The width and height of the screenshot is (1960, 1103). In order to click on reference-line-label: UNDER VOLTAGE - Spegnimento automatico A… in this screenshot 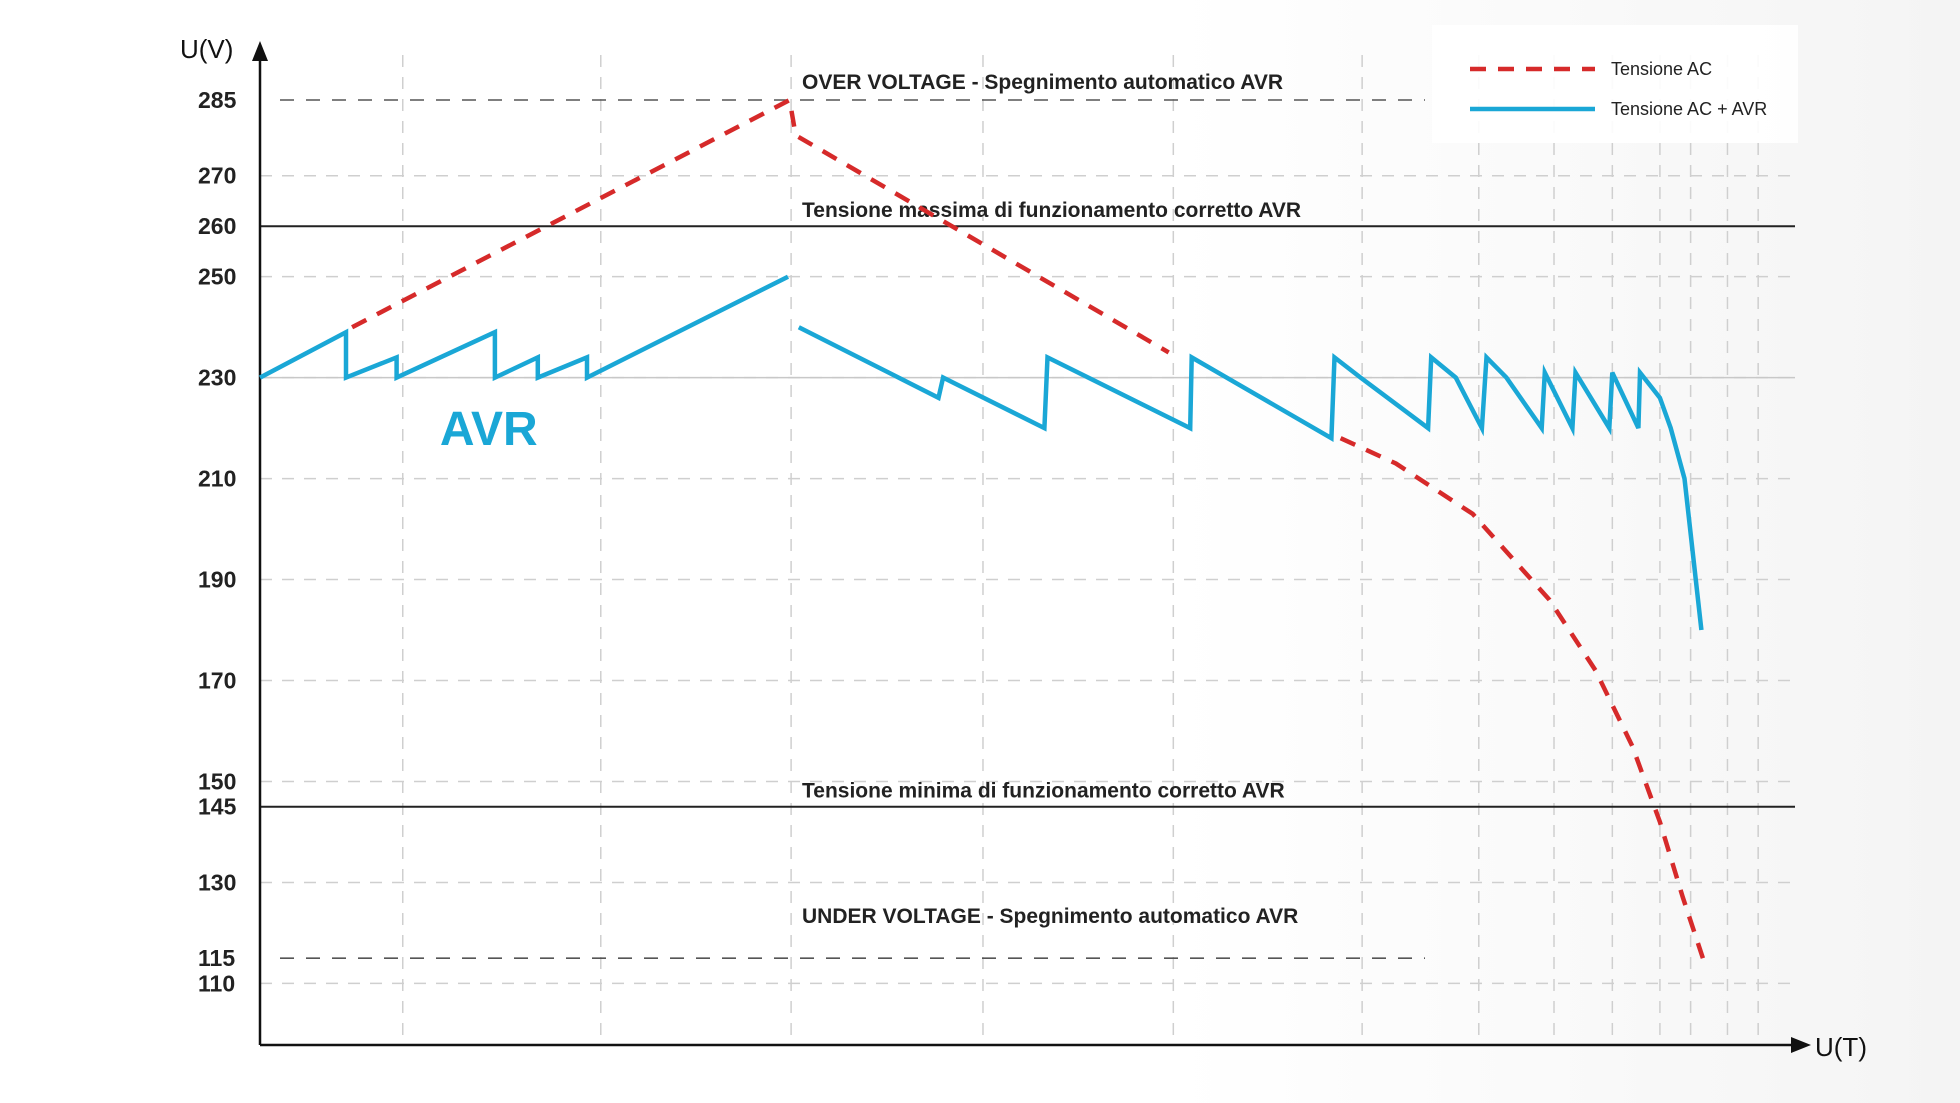, I will do `click(1050, 916)`.